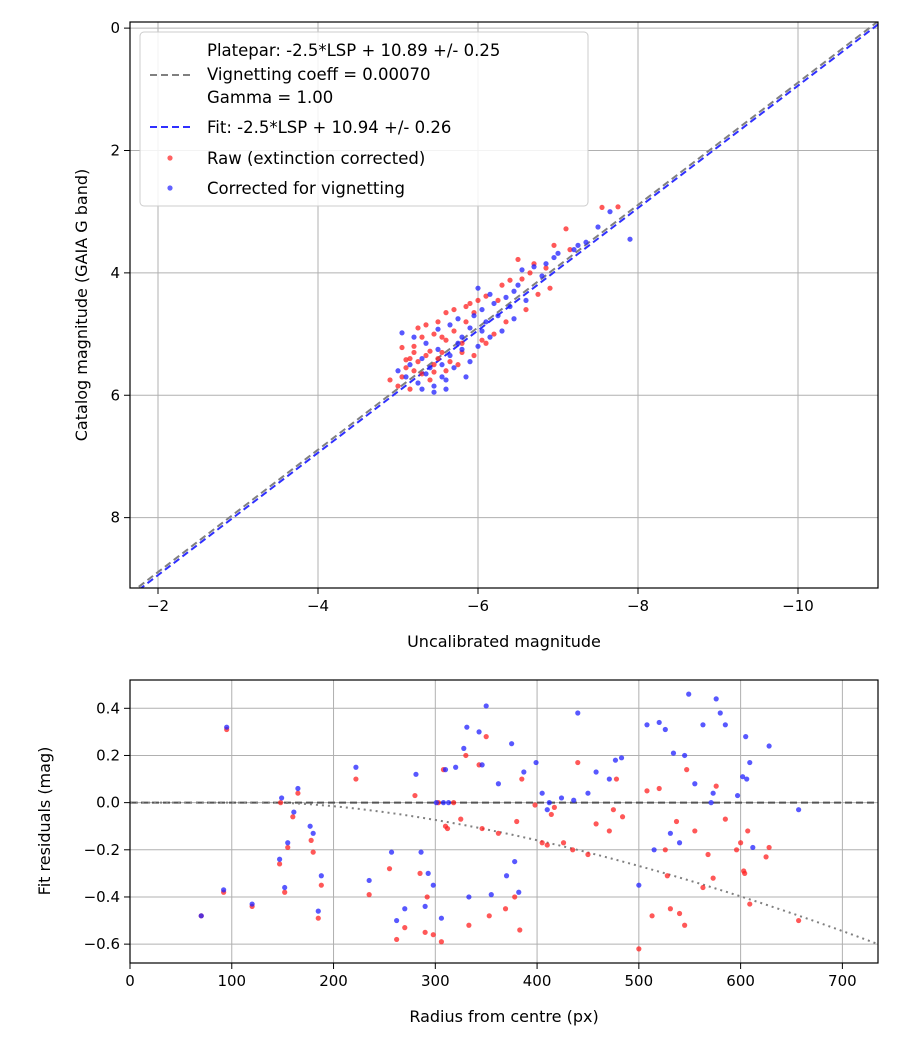 The width and height of the screenshot is (900, 1050). What do you see at coordinates (231, 981) in the screenshot?
I see `x-tick-label: 100` at bounding box center [231, 981].